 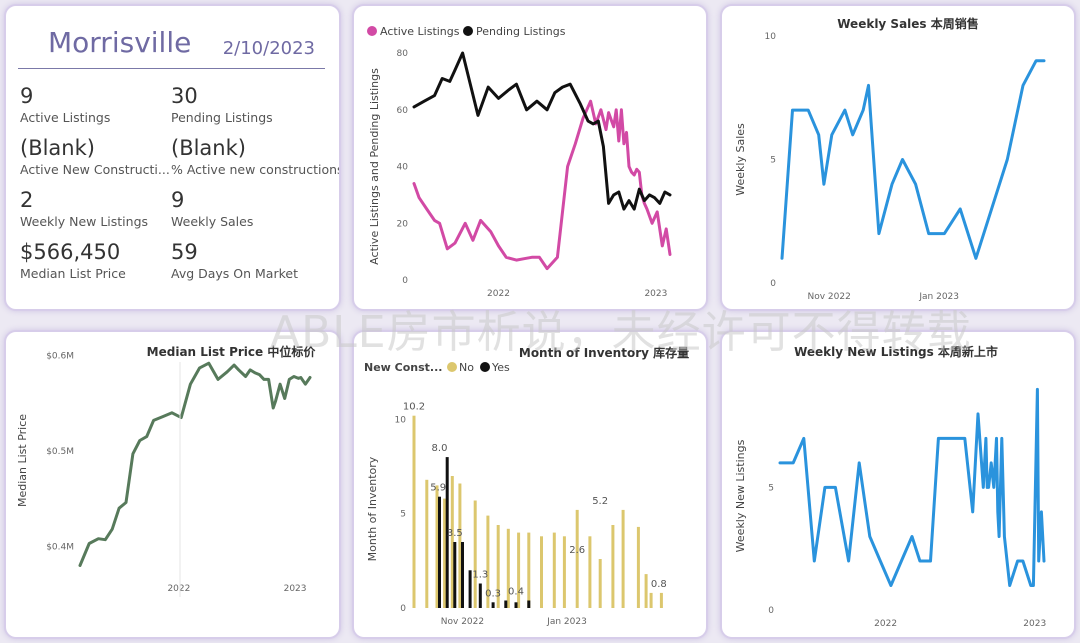 What do you see at coordinates (516, 591) in the screenshot?
I see `data-label: 0.4` at bounding box center [516, 591].